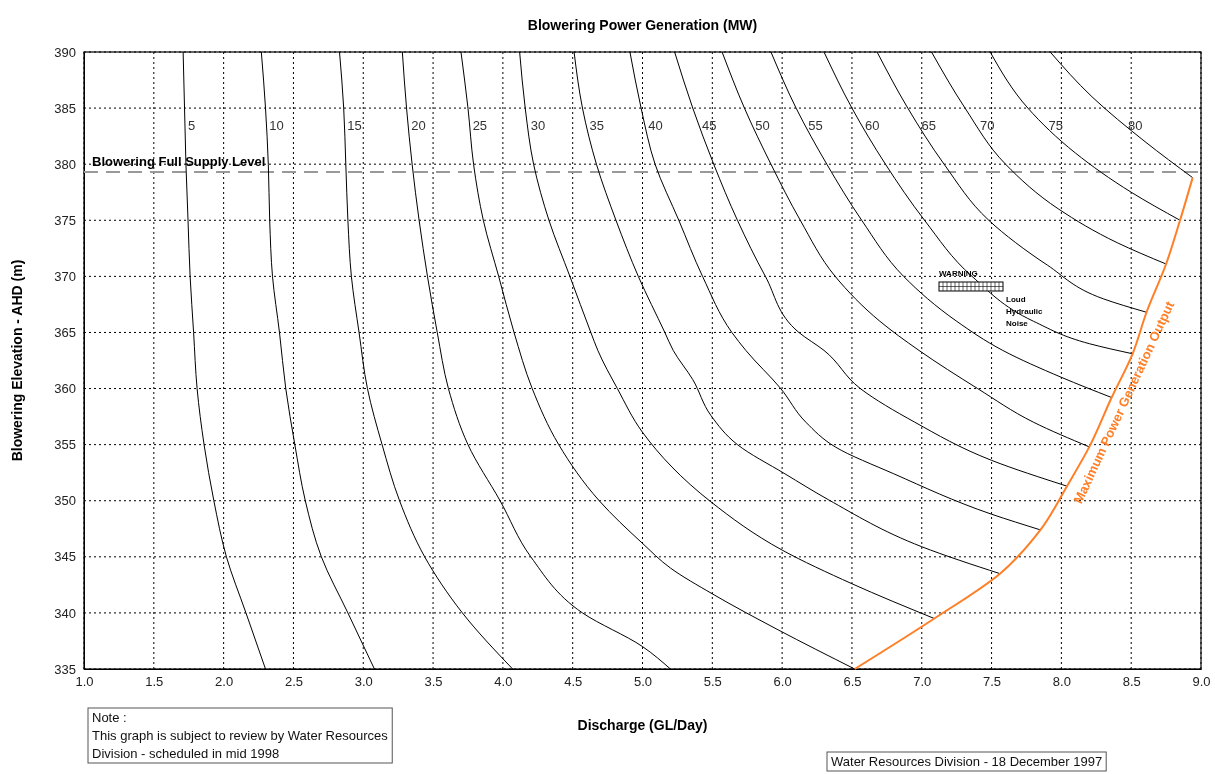 Image resolution: width=1215 pixels, height=774 pixels. Describe the element at coordinates (958, 273) in the screenshot. I see `annotation: WARNING` at that location.